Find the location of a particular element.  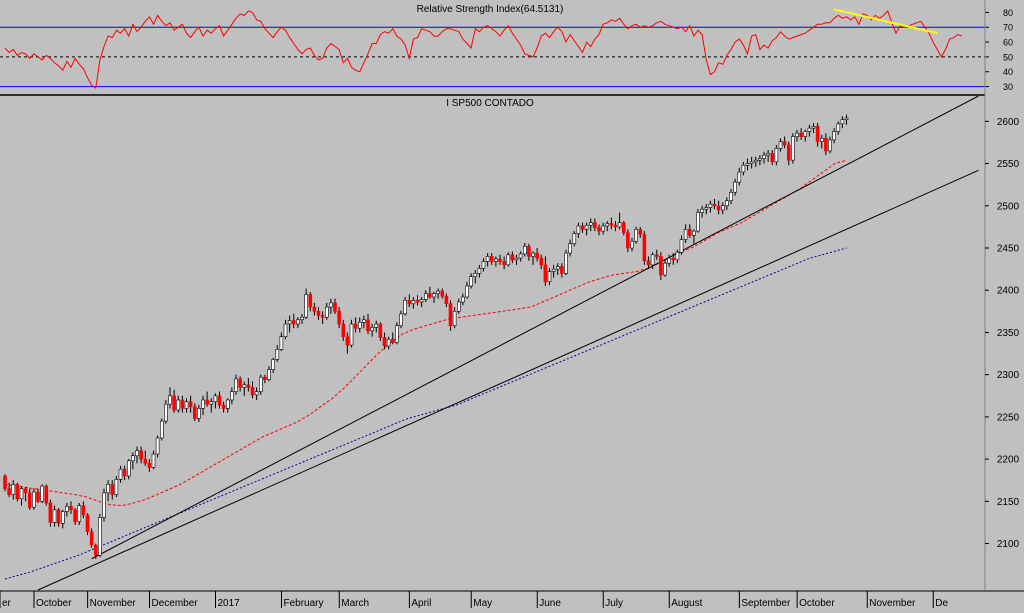

price-tick-label: 2550 is located at coordinates (1008, 164).